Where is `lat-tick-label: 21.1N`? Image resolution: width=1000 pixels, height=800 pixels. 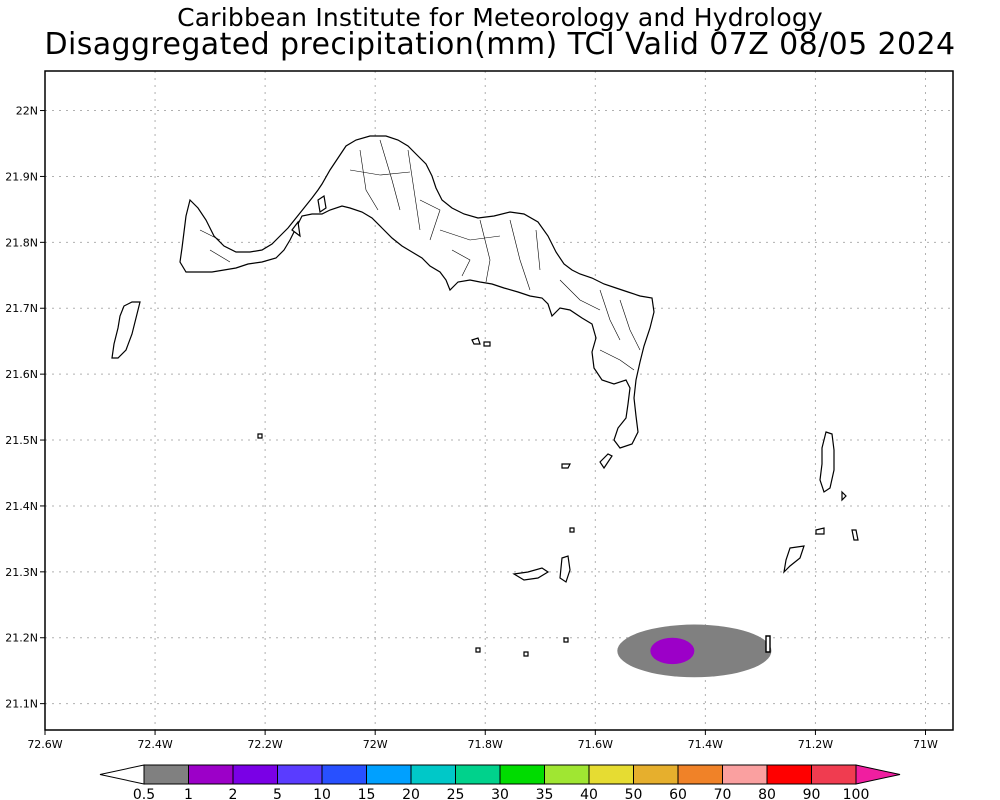 lat-tick-label: 21.1N is located at coordinates (21, 704).